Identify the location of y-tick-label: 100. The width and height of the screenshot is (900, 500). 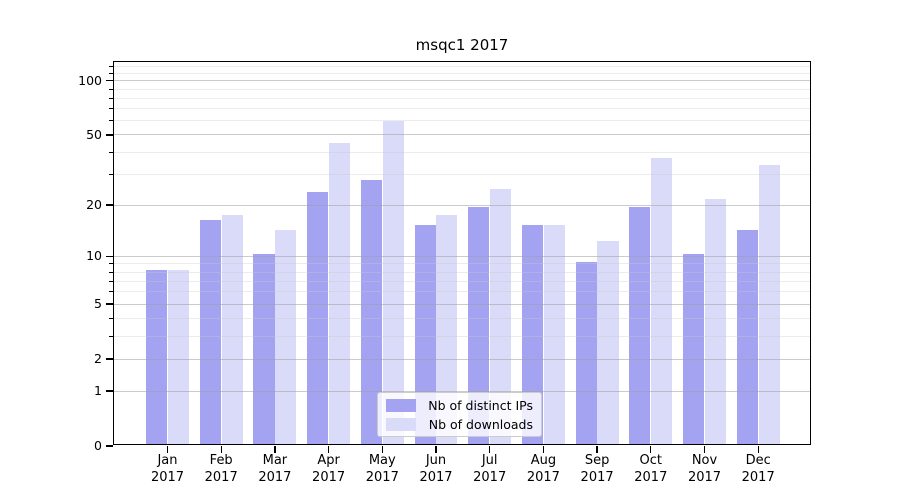
(90, 80).